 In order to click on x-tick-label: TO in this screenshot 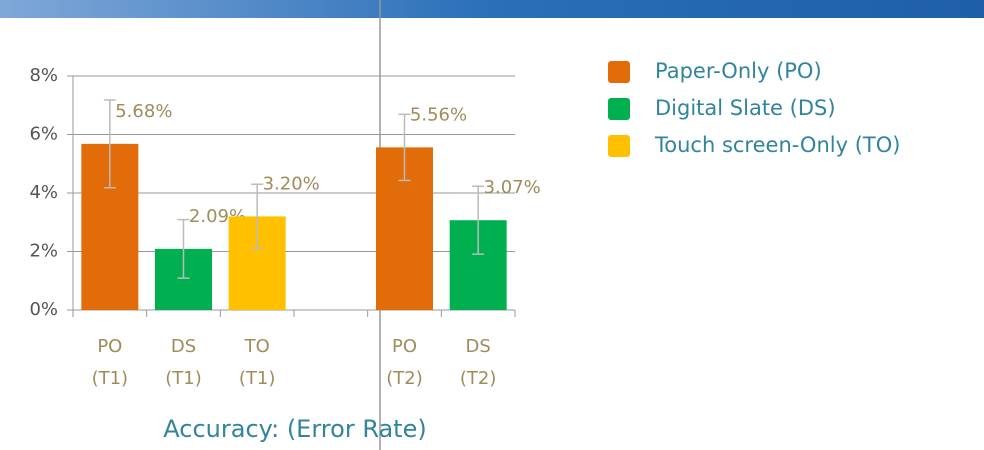, I will do `click(257, 346)`.